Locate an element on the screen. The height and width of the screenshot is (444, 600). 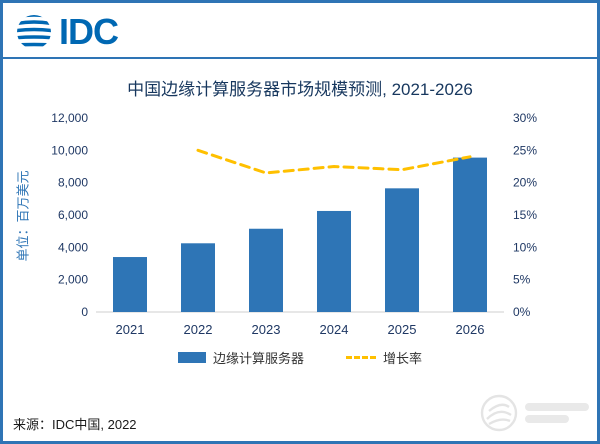
line-series-label: 增长率 is located at coordinates (403, 358).